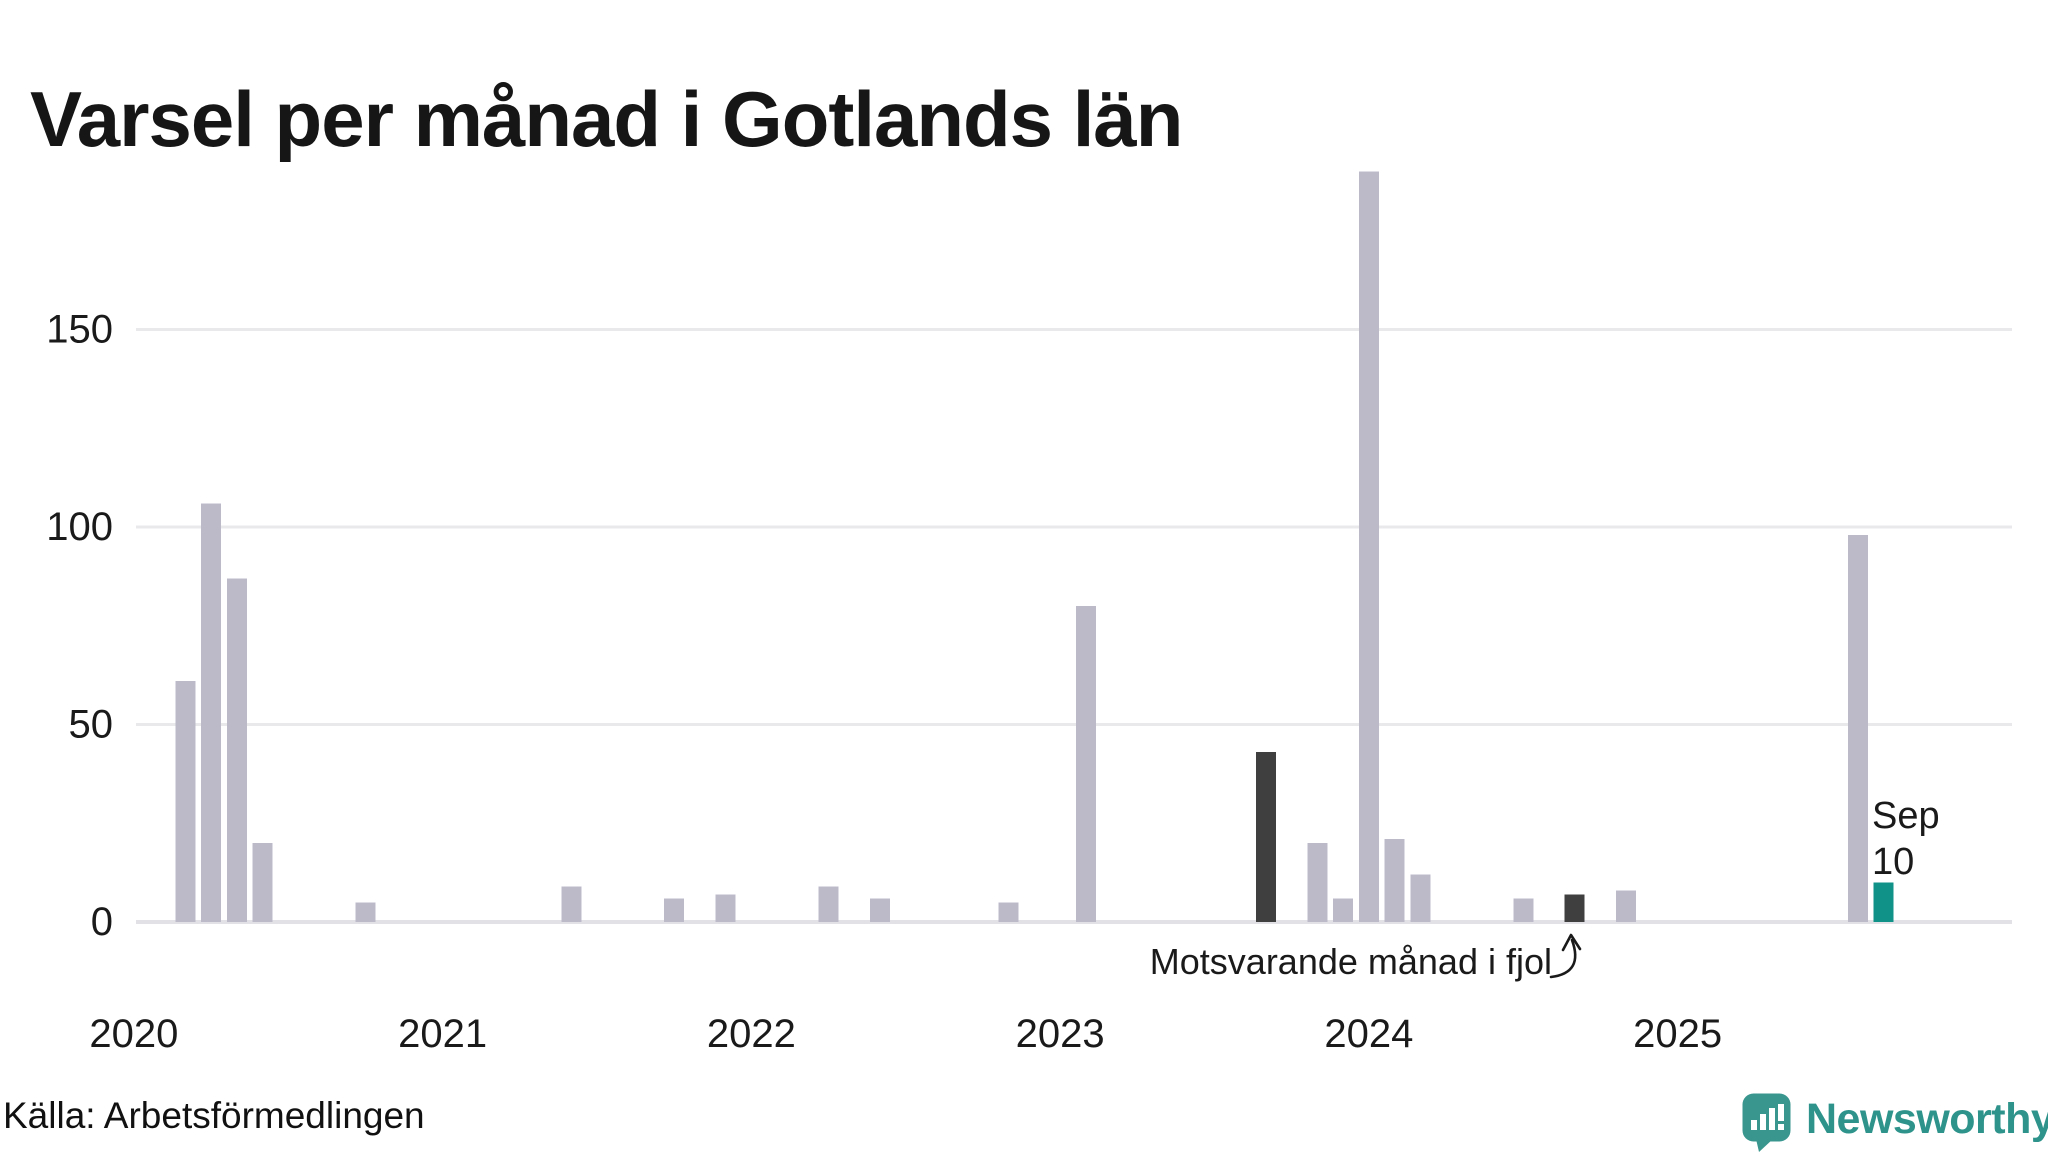  What do you see at coordinates (79, 527) in the screenshot?
I see `y-tick-label: 100` at bounding box center [79, 527].